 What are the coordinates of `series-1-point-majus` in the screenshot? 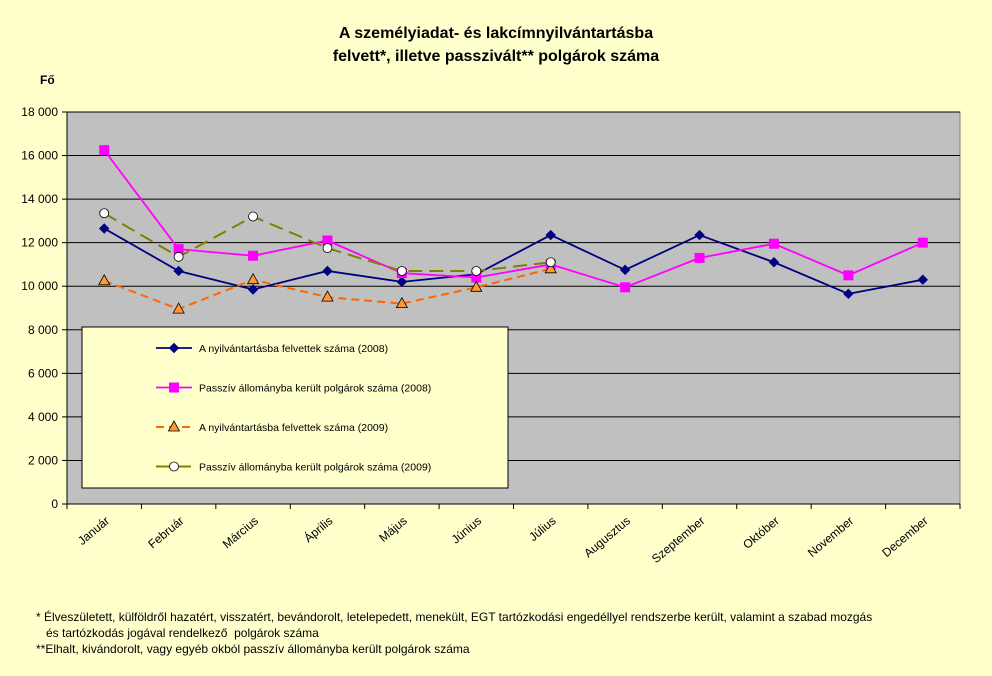 It's located at (402, 282).